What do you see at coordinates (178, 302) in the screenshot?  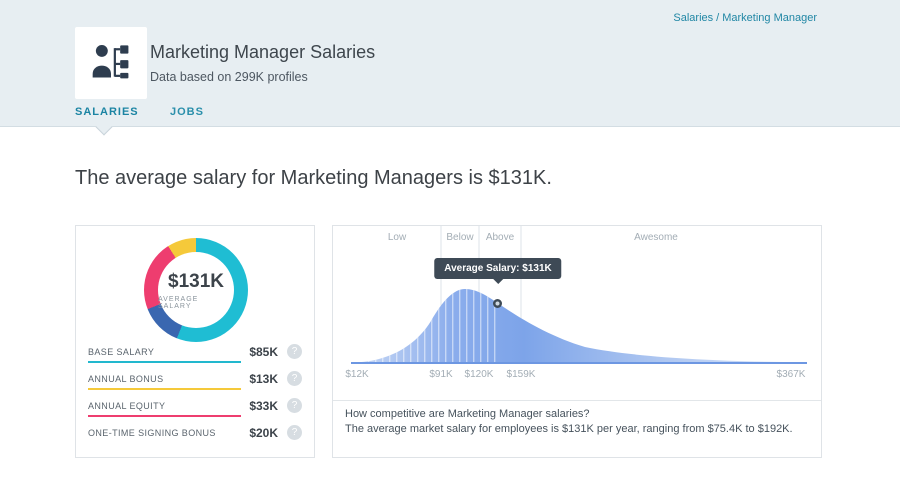 I see `donut-average-label: AVERAGE SALARY` at bounding box center [178, 302].